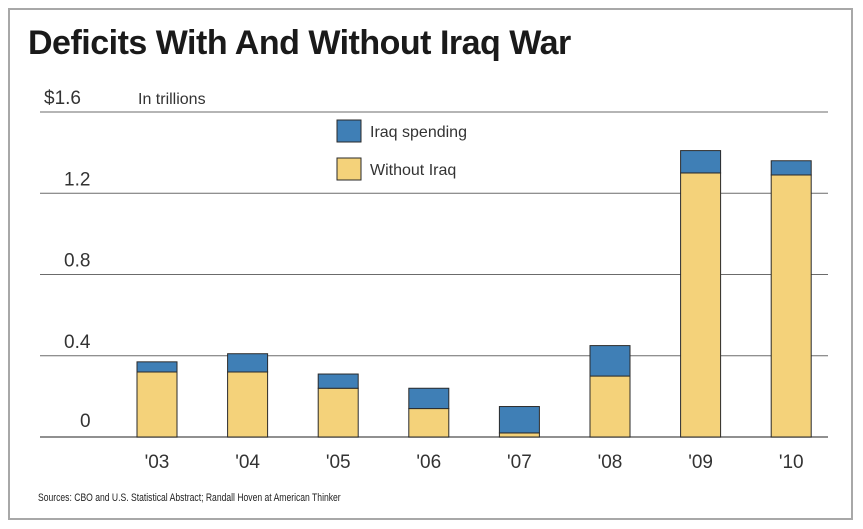 The height and width of the screenshot is (529, 863). What do you see at coordinates (418, 132) in the screenshot?
I see `legend-label: Iraq spending` at bounding box center [418, 132].